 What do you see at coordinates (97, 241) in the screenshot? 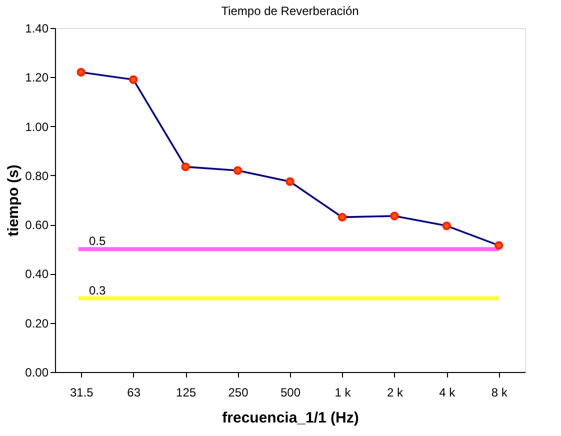
I see `ref-line-label: 0.5` at bounding box center [97, 241].